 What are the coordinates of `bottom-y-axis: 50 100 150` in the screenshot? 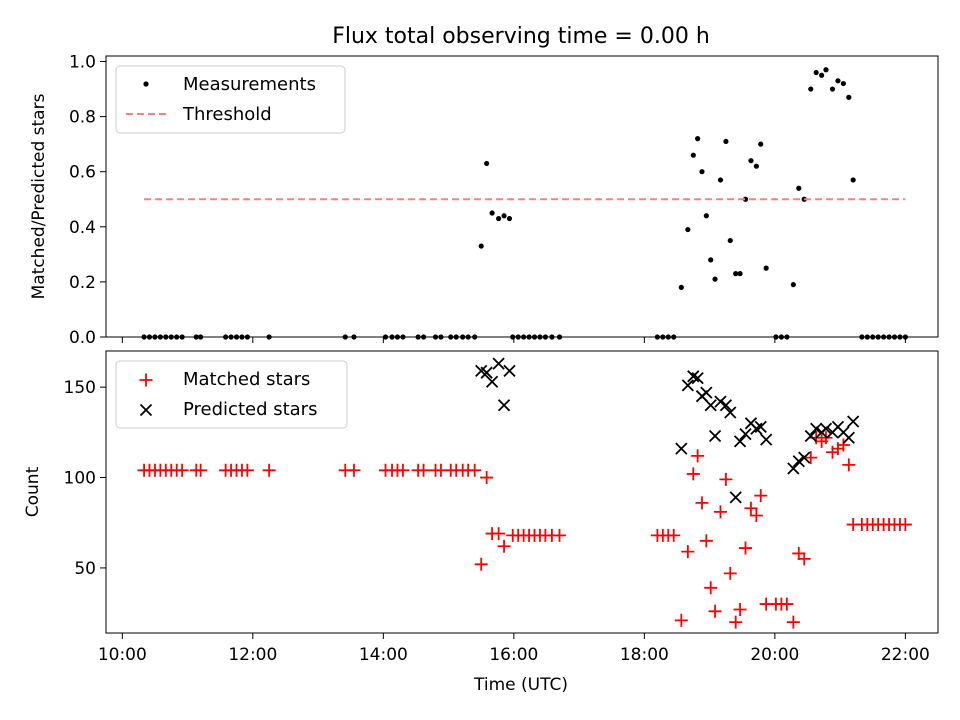 It's located at (85, 478).